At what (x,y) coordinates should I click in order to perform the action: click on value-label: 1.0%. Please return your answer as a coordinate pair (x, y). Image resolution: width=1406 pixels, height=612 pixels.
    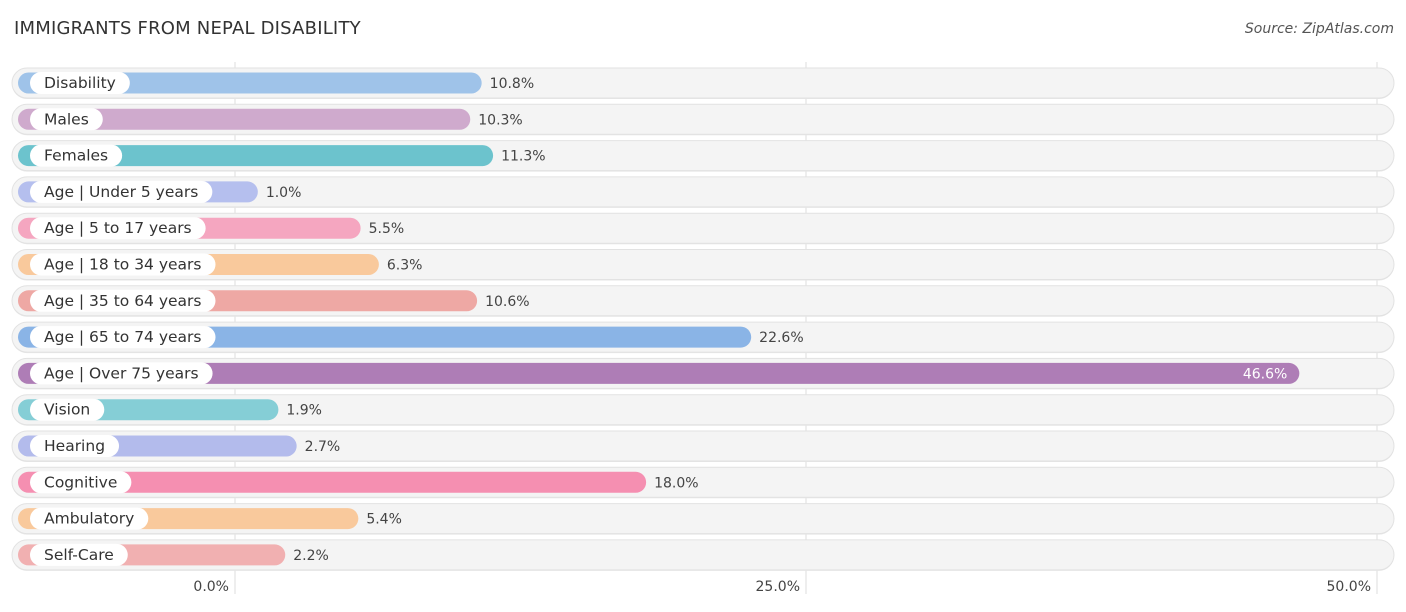
    Looking at the image, I should click on (284, 193).